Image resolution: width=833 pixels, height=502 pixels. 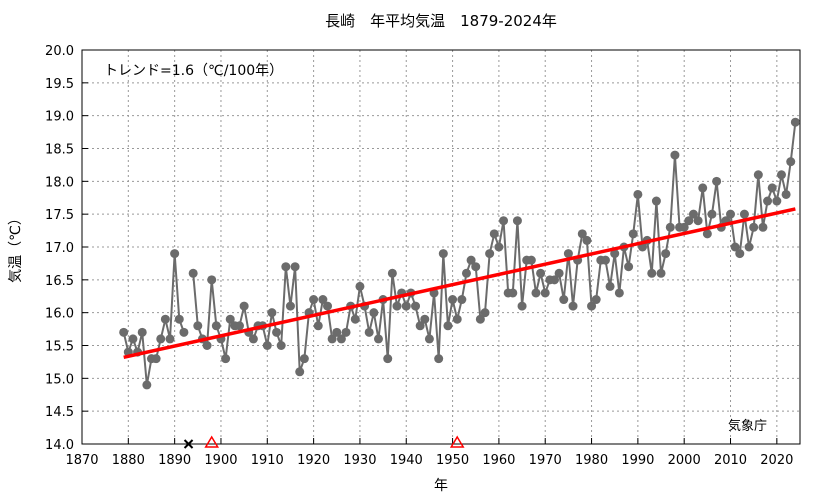 What do you see at coordinates (452, 460) in the screenshot?
I see `x-tick-label: 1950` at bounding box center [452, 460].